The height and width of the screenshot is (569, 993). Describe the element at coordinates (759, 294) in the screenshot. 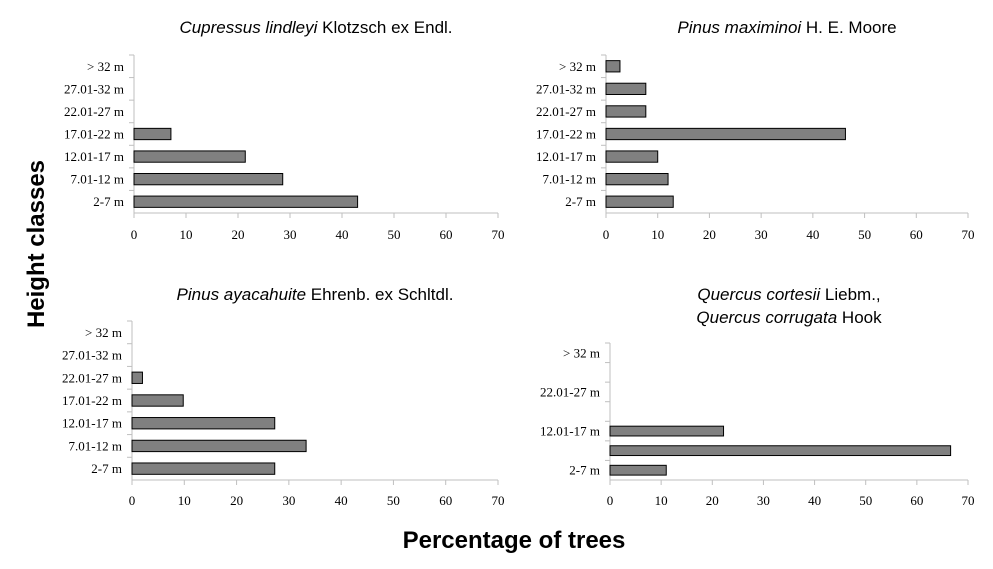

I see `chart-title-species: Quercus cortesii` at that location.